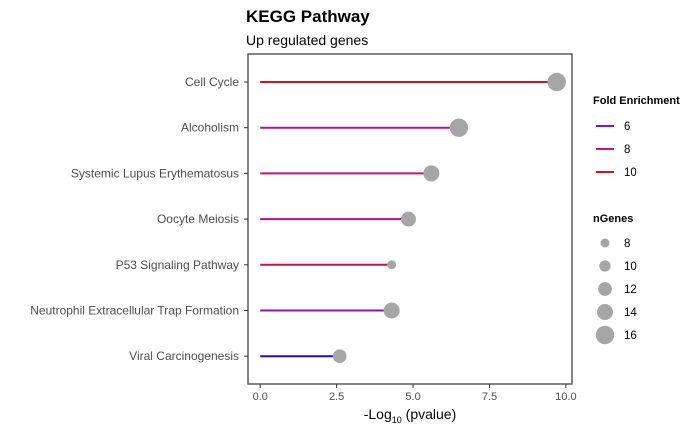  What do you see at coordinates (636, 137) in the screenshot?
I see `legend-fold-enrichment: Fold Enrichment 6 8 10` at bounding box center [636, 137].